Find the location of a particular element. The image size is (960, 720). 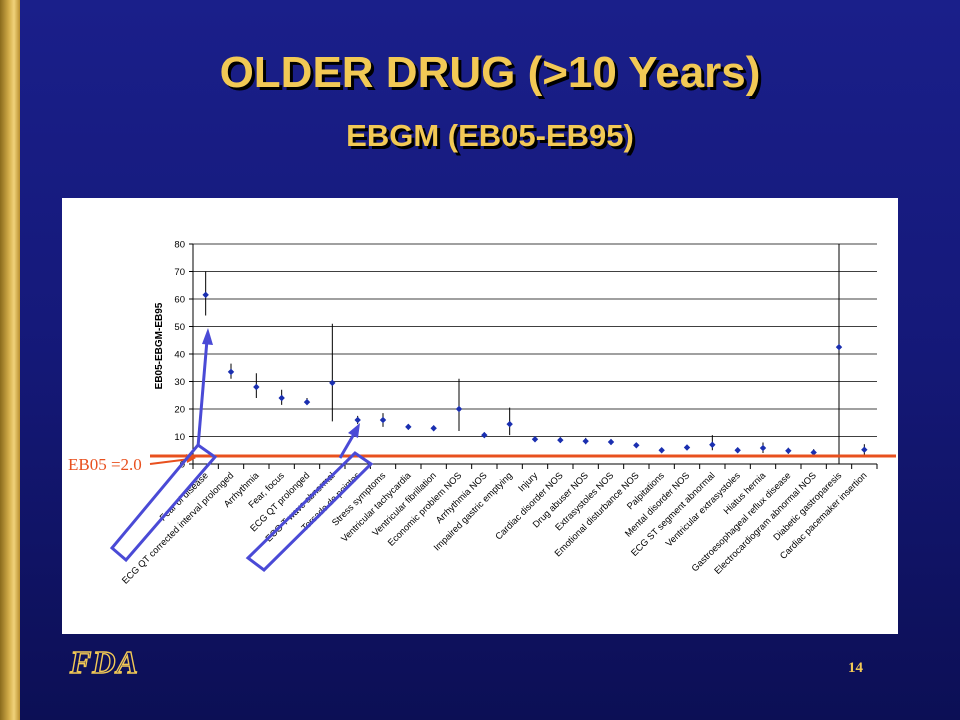

y-tick-label: 80 is located at coordinates (179, 245).